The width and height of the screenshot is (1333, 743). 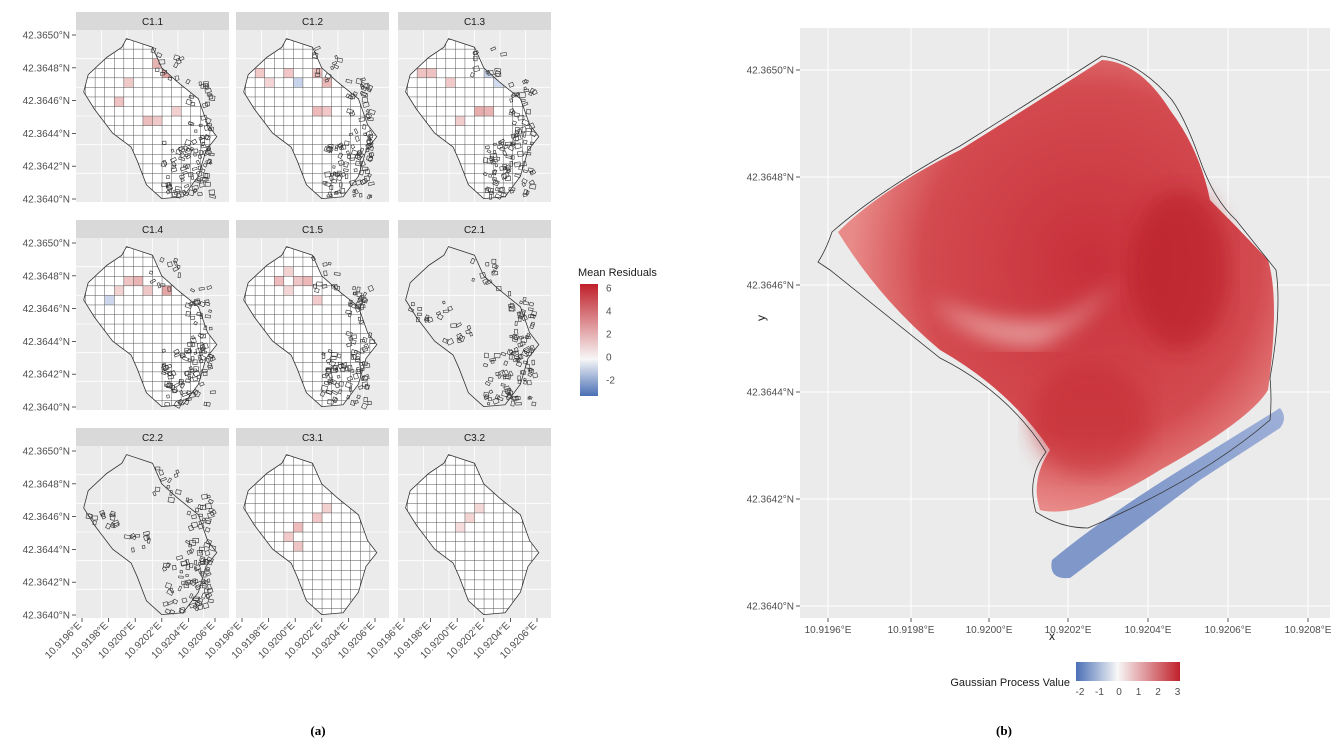 I want to click on y-tick-label: 42.3644°N, so click(x=46, y=134).